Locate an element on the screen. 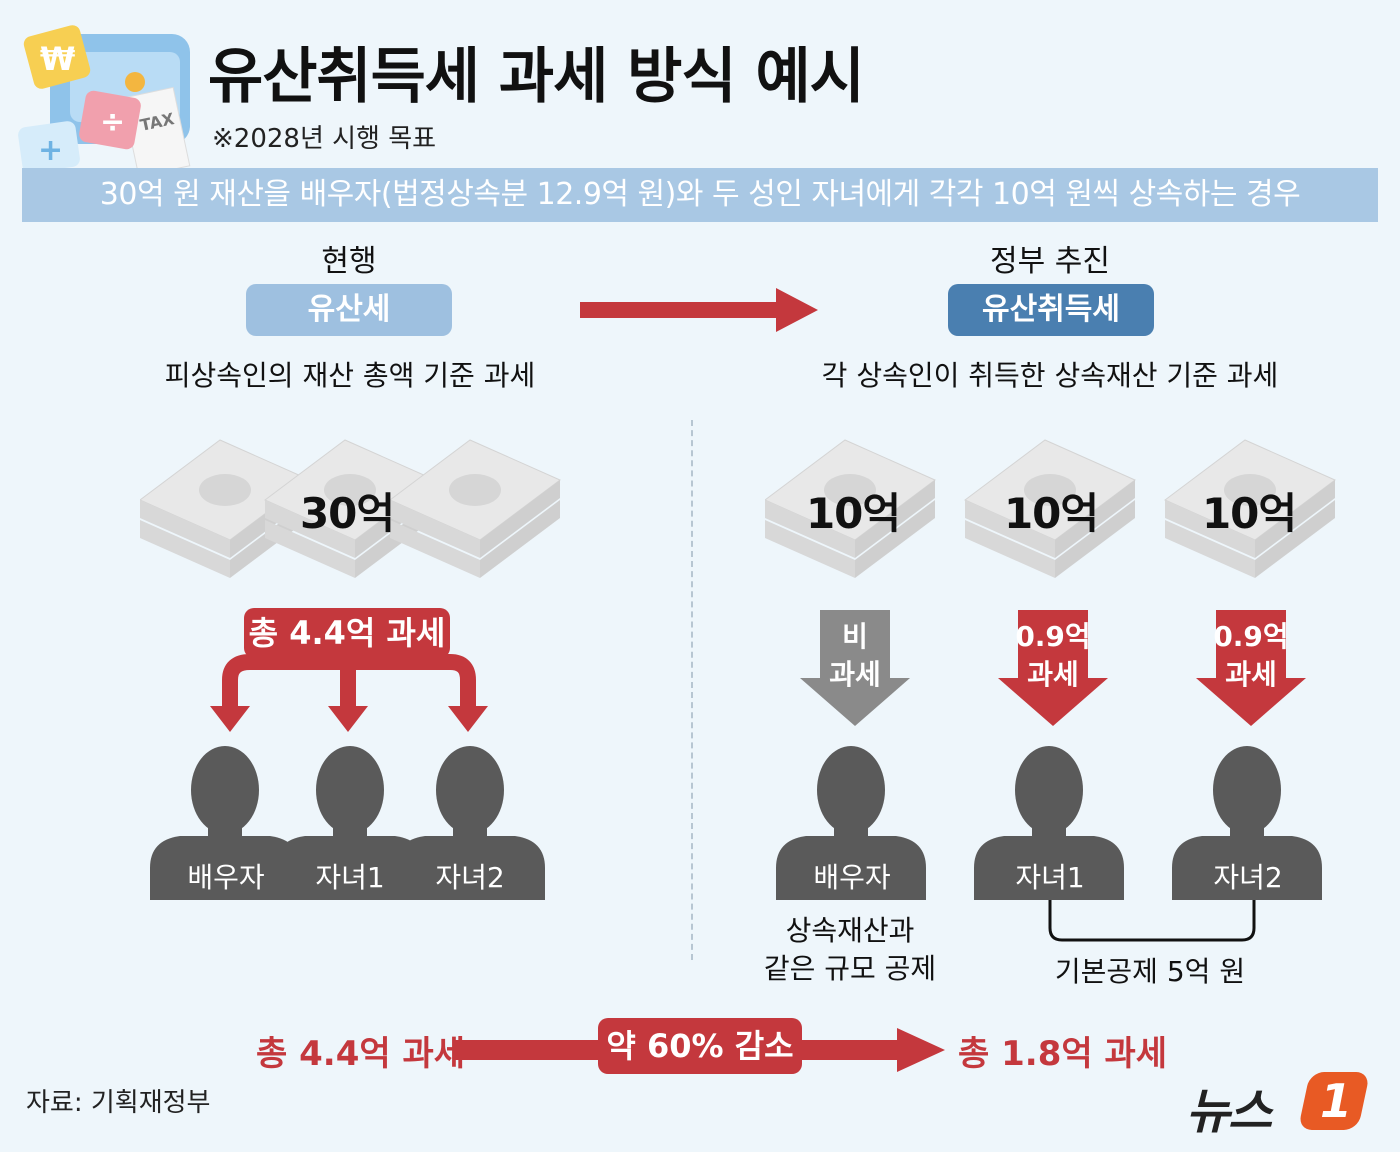 This screenshot has height=1152, width=1400. inheritance-tax-description: 각 상속인이 취득한 상속재산 기준 과세 is located at coordinates (1050, 375).